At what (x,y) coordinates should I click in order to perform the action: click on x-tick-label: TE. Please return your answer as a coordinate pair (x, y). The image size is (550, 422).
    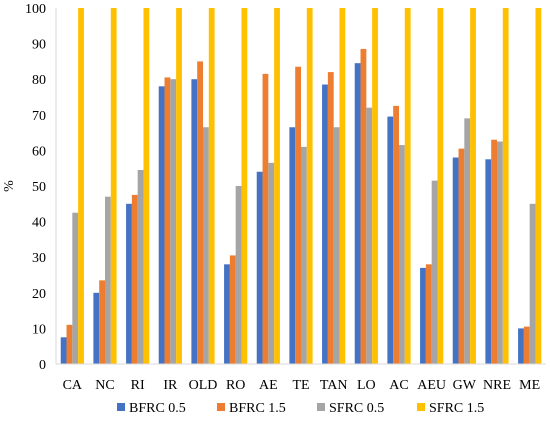
    Looking at the image, I should click on (300, 385).